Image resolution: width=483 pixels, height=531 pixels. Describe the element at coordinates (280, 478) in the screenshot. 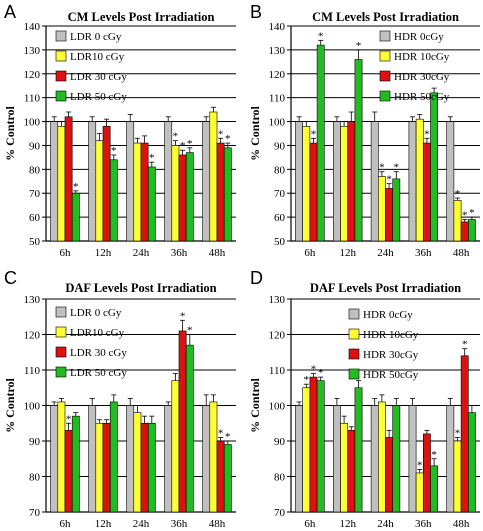

I see `y-tick-label: 80` at that location.